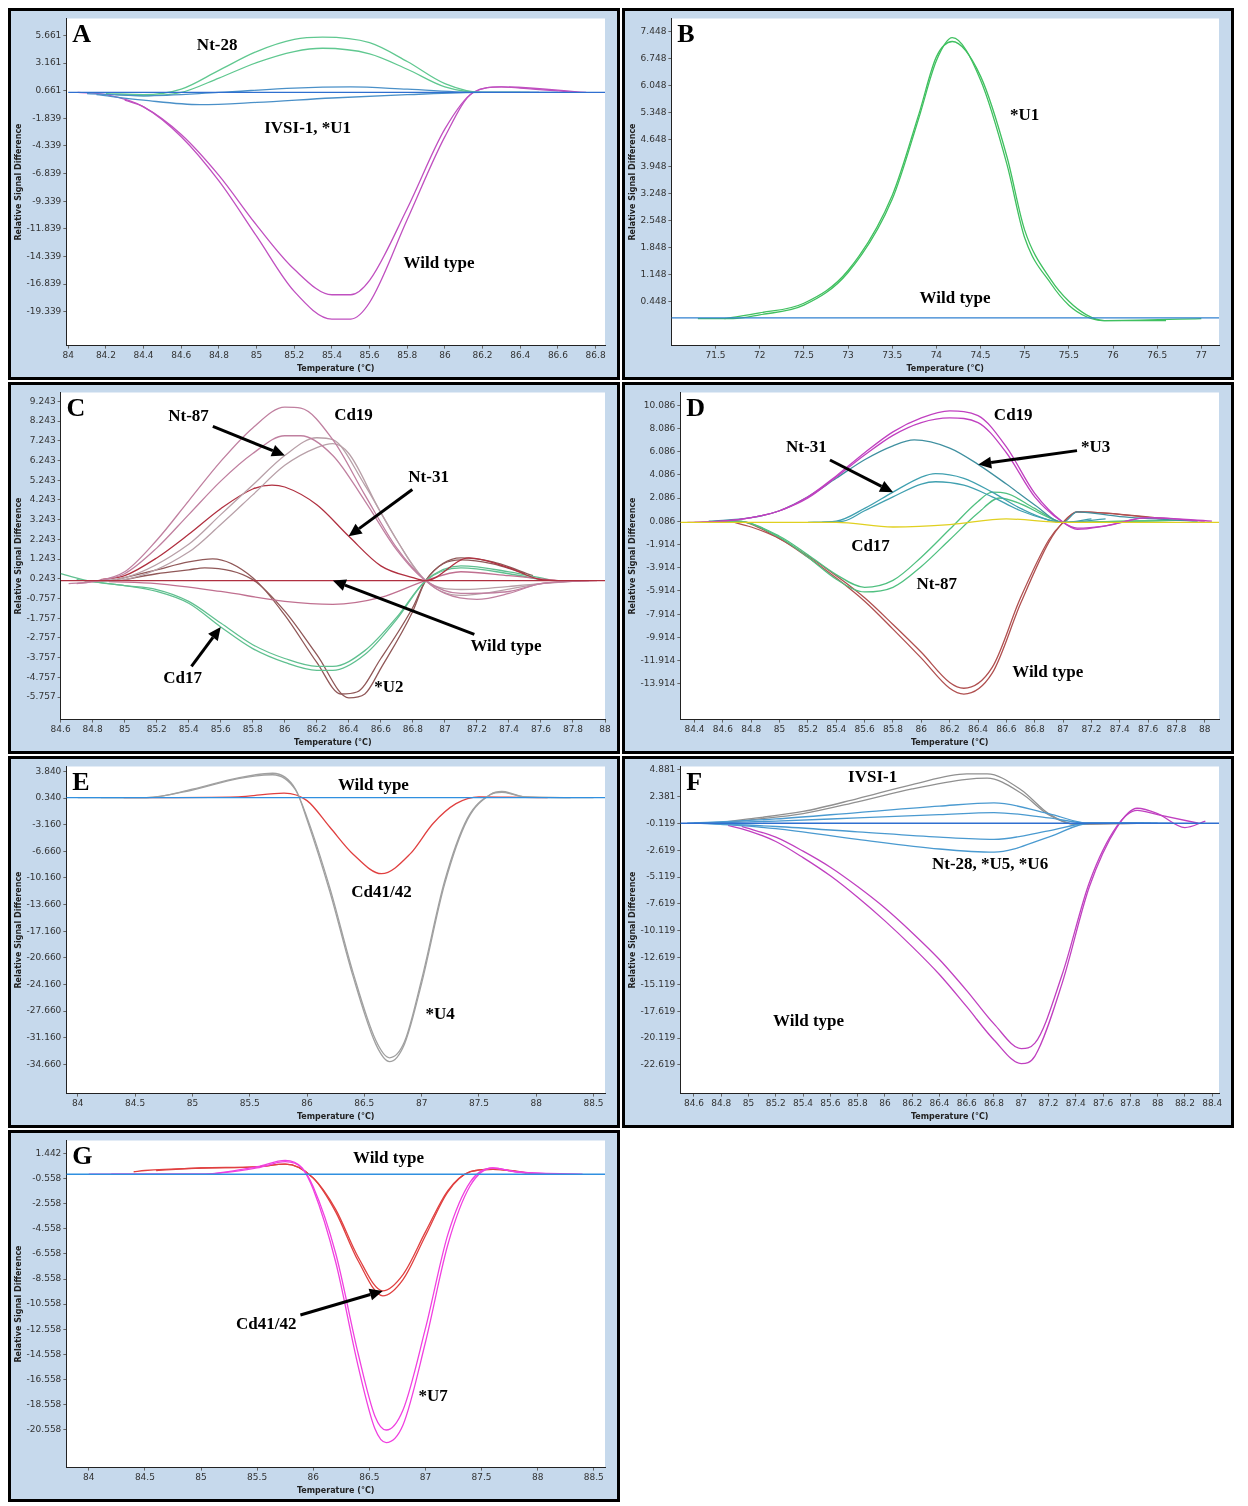 The image size is (1248, 1506). Describe the element at coordinates (183, 677) in the screenshot. I see `annotation: Cd17` at that location.